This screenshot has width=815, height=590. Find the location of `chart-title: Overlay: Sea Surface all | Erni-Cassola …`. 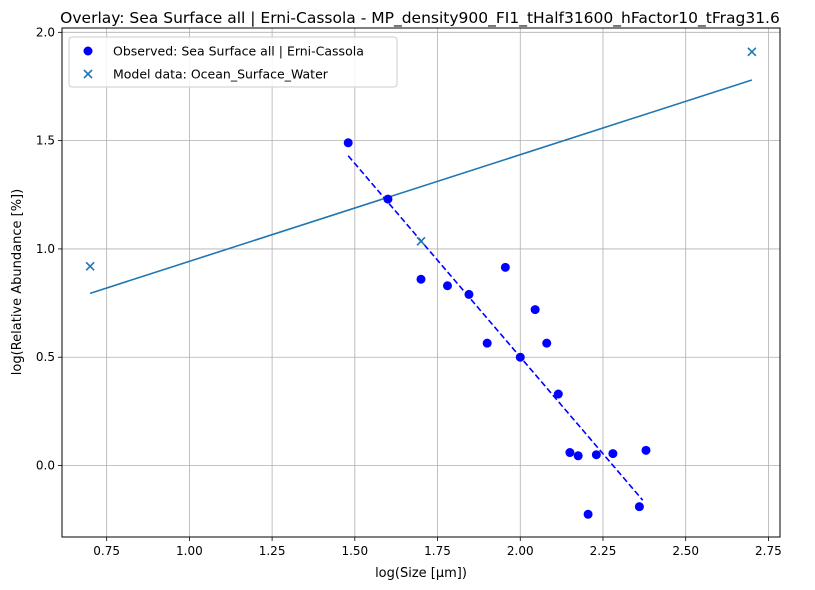

chart-title: Overlay: Sea Surface all | Erni-Cassola … is located at coordinates (420, 18).